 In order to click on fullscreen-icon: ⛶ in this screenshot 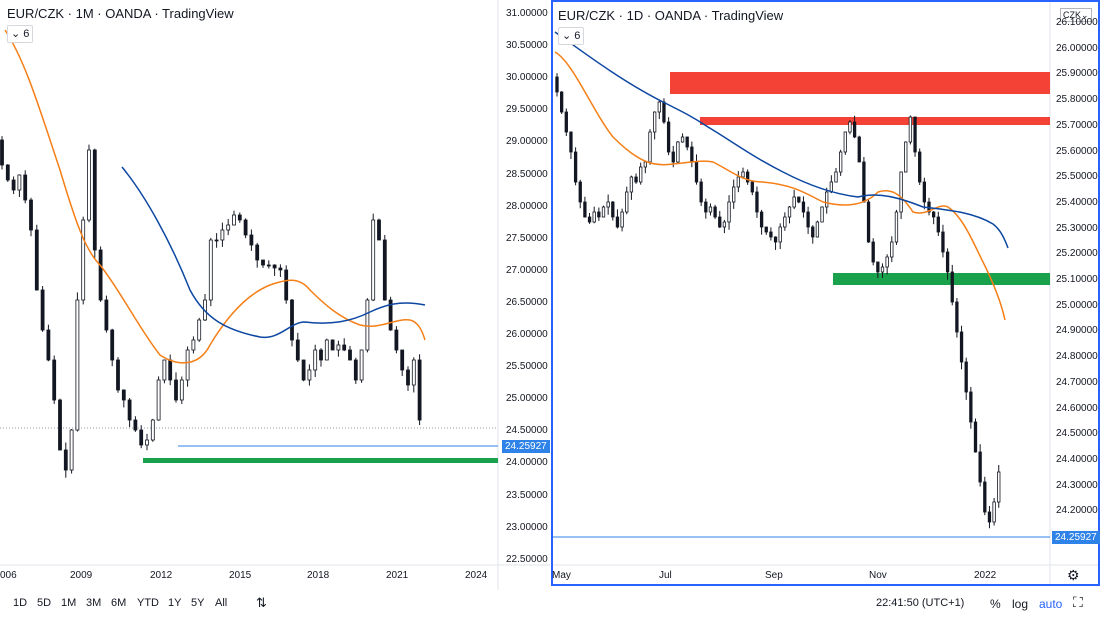, I will do `click(1078, 602)`.